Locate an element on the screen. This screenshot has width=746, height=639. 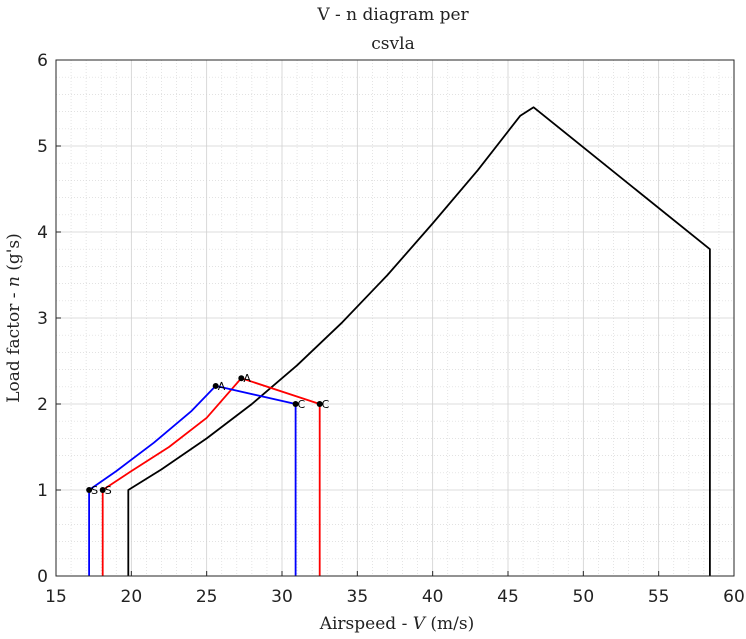
y-tick-label: 2 is located at coordinates (42, 405).